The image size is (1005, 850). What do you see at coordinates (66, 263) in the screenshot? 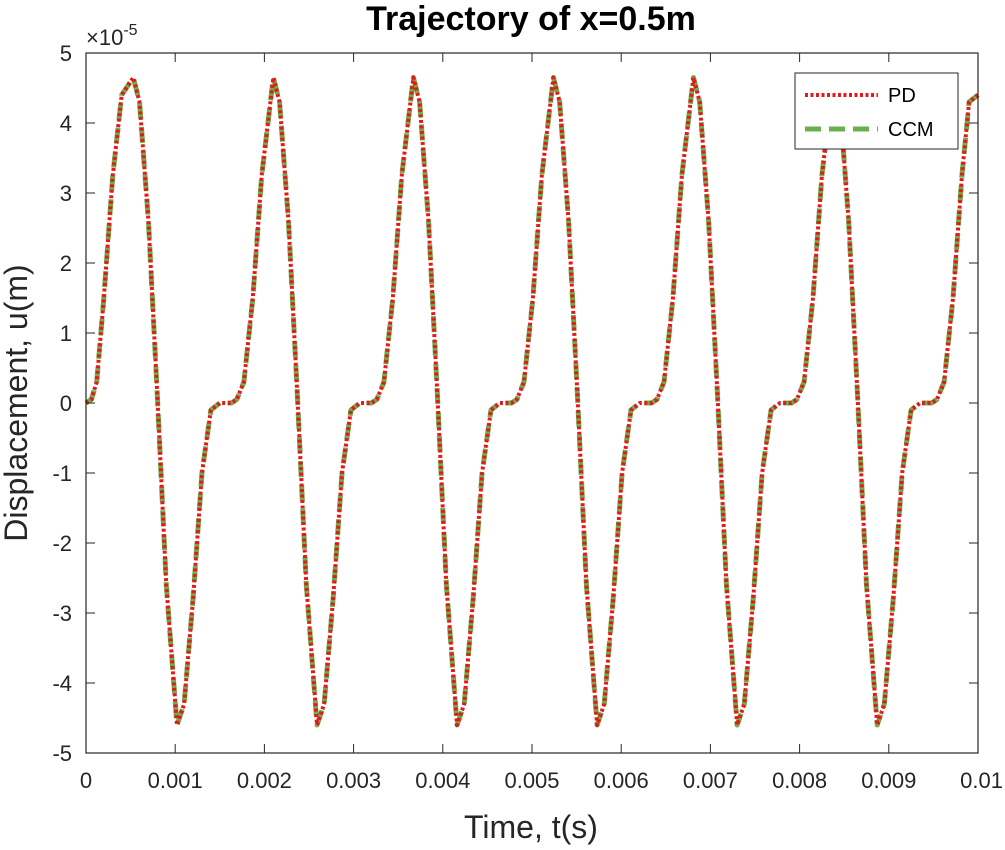
I see `y-tick-label: 2` at bounding box center [66, 263].